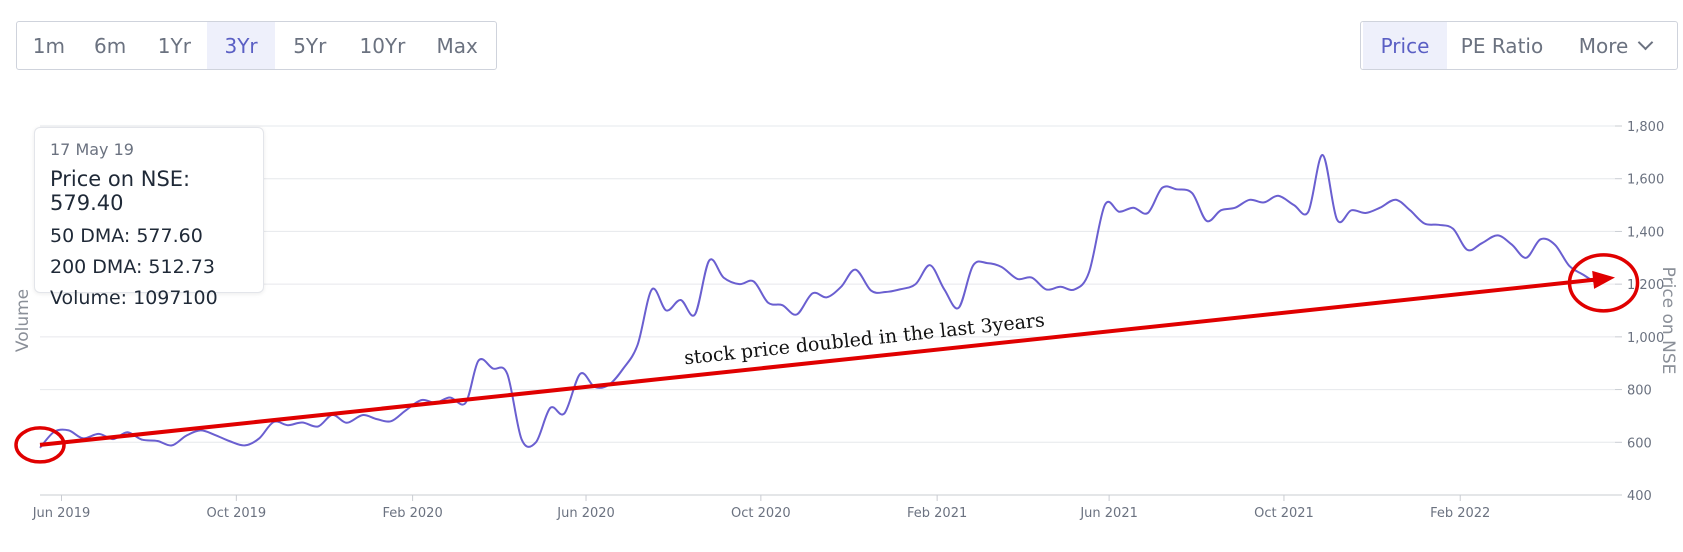 The width and height of the screenshot is (1683, 552). I want to click on tooltip-dma200: 200 DMA: 512.73, so click(132, 267).